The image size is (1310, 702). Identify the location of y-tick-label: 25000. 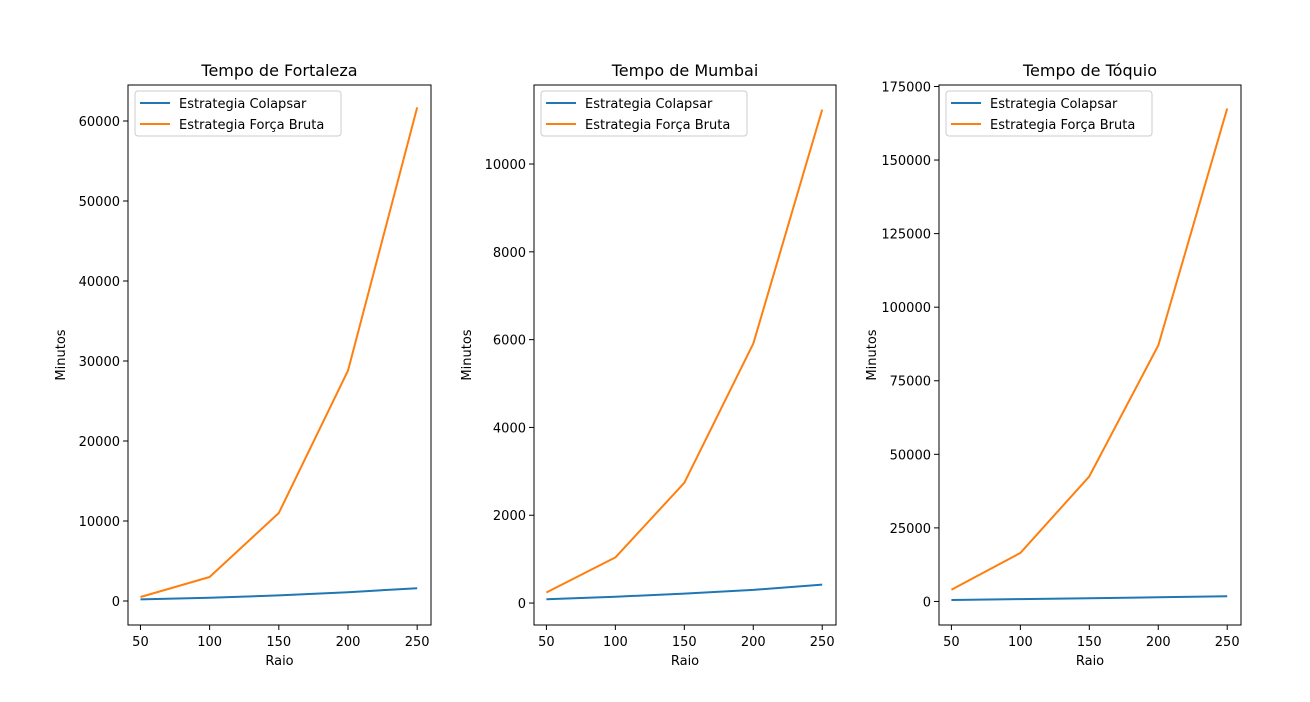
(910, 529).